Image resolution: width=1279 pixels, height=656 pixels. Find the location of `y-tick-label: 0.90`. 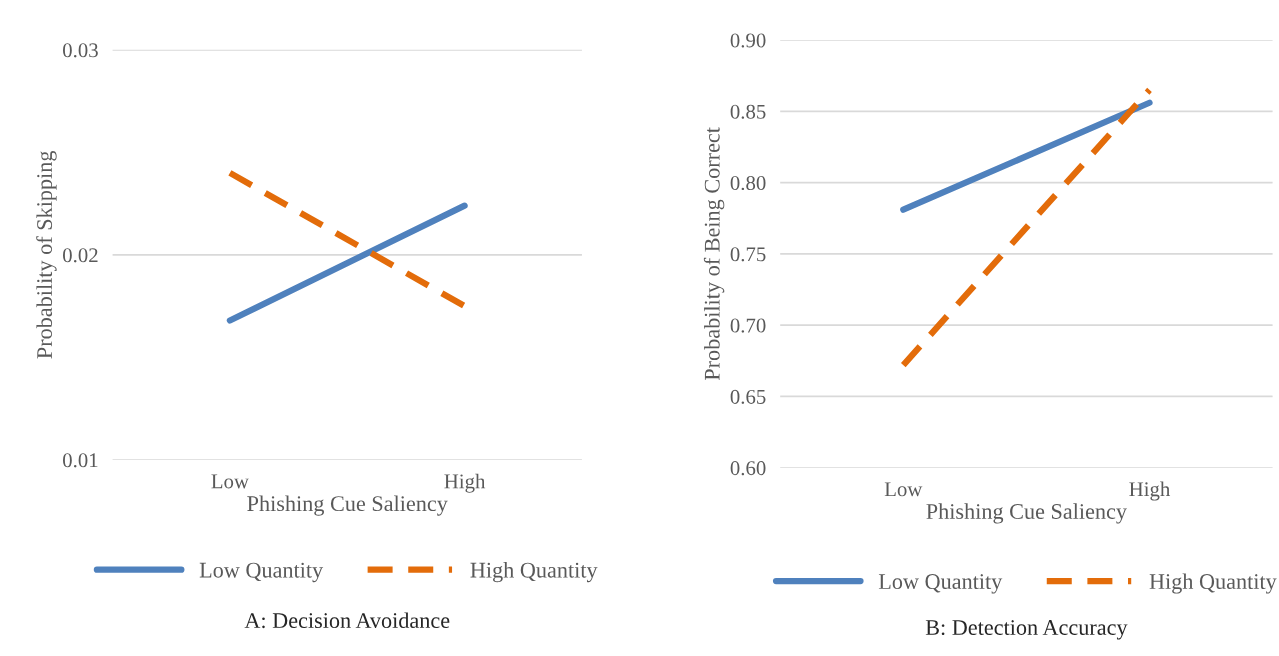

y-tick-label: 0.90 is located at coordinates (748, 40).